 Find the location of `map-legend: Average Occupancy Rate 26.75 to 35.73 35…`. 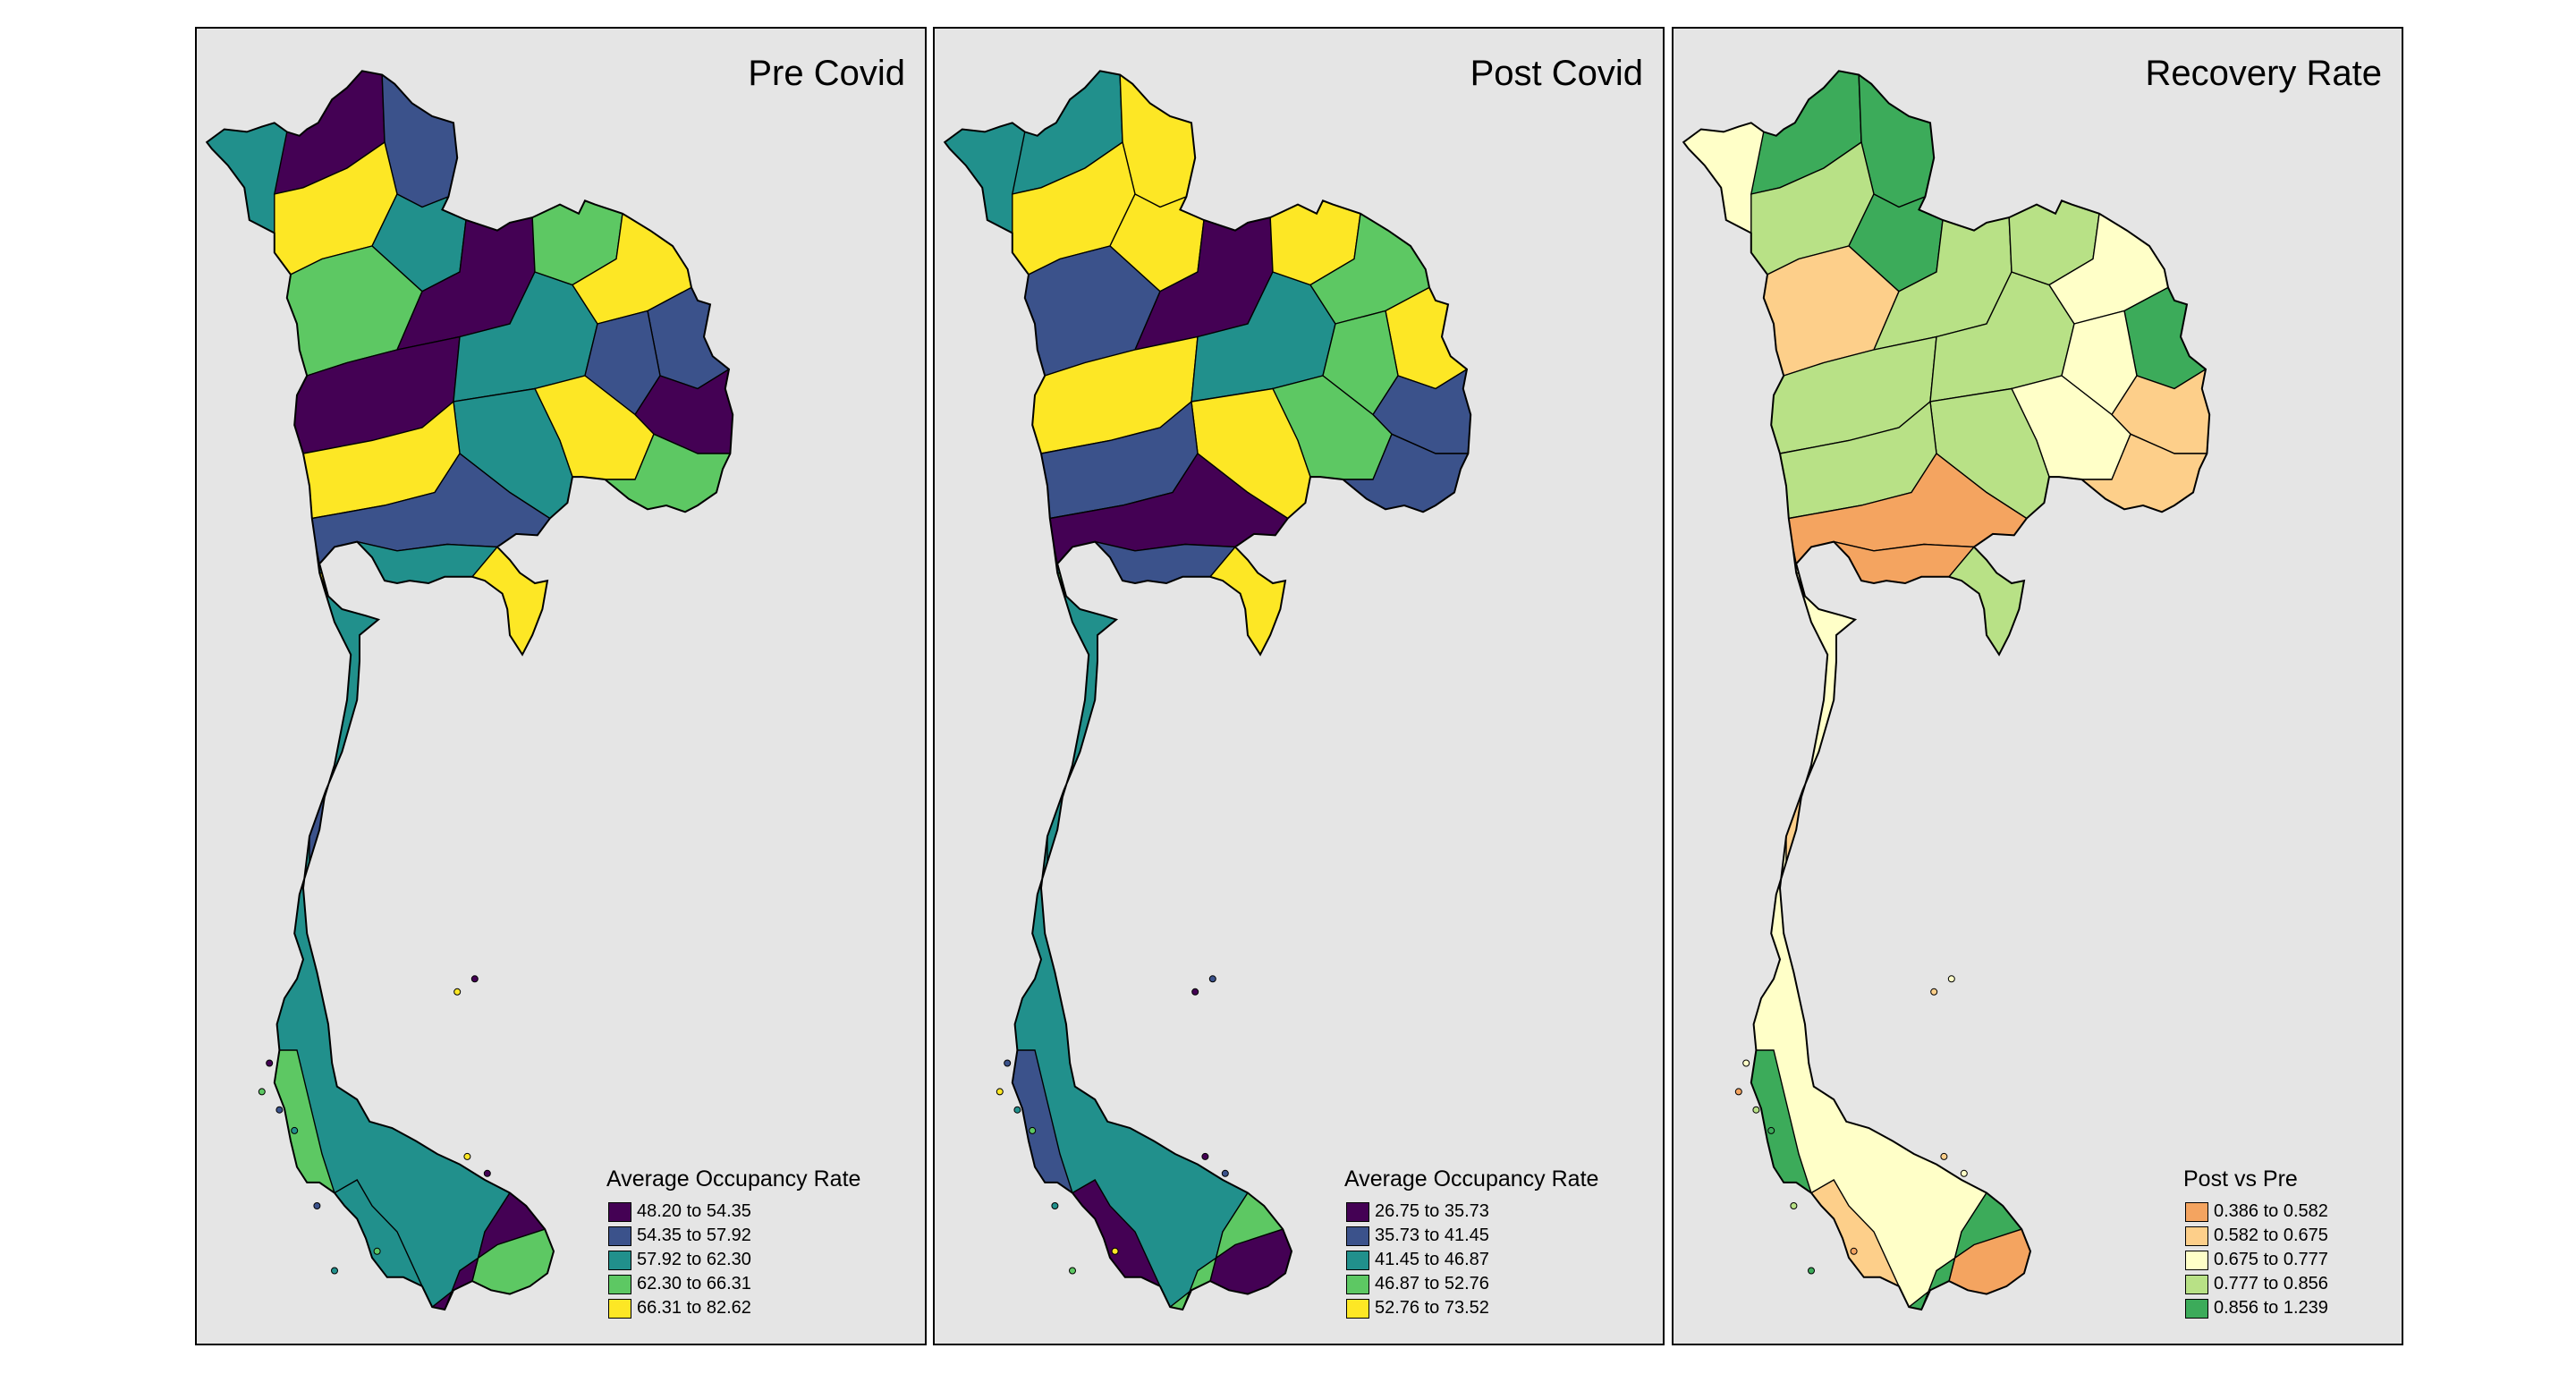

map-legend: Average Occupancy Rate 26.75 to 35.73 35… is located at coordinates (1471, 1243).